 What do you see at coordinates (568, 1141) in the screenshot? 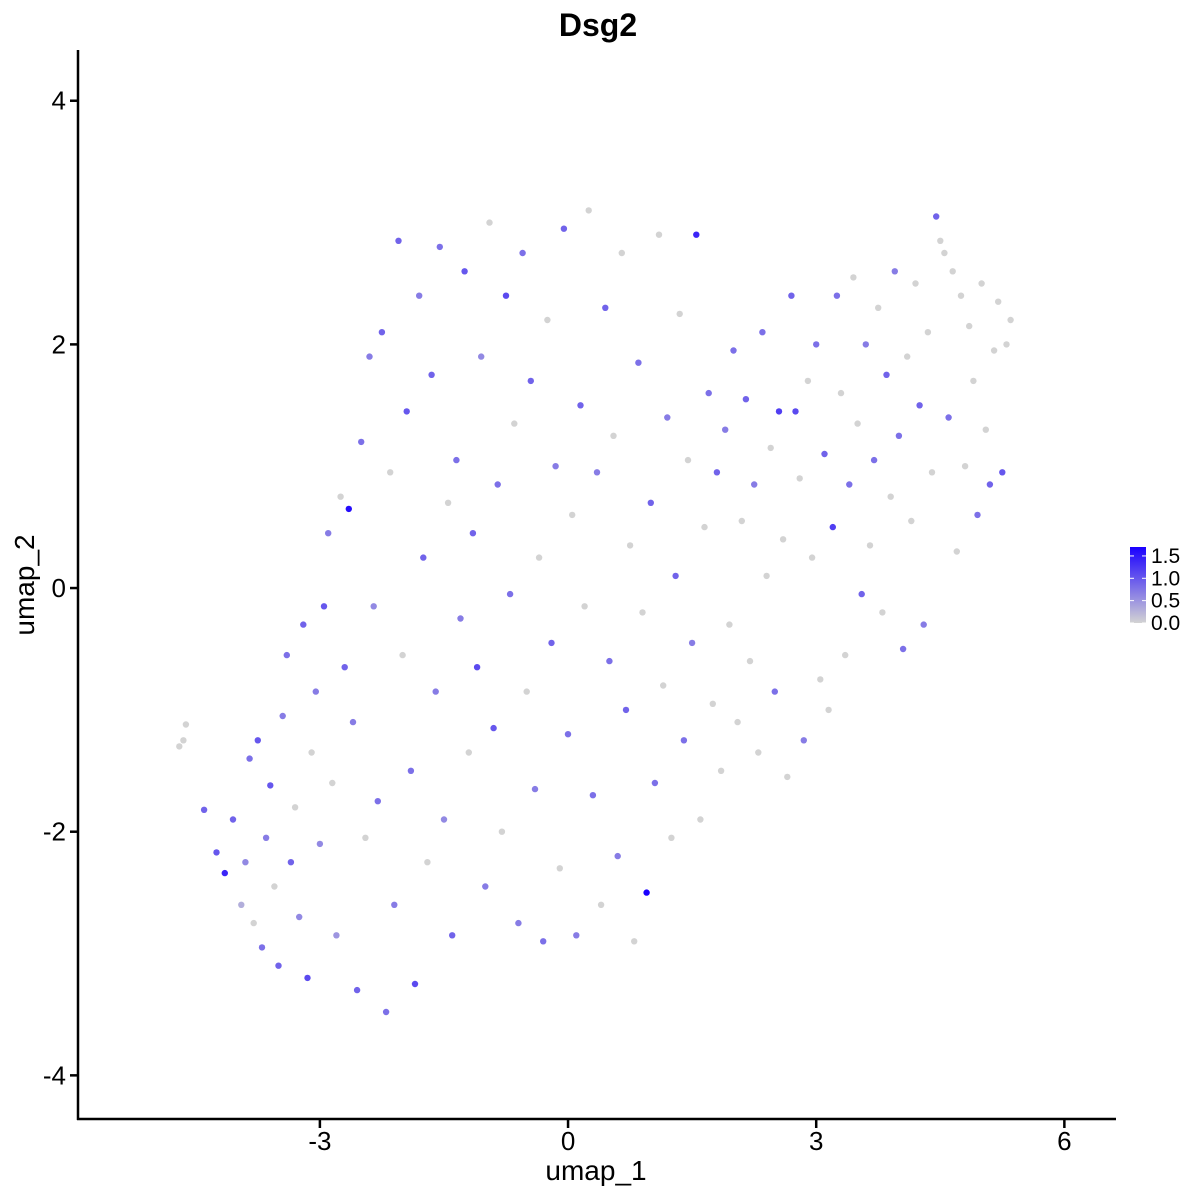
I see `x-tick-label: 0` at bounding box center [568, 1141].